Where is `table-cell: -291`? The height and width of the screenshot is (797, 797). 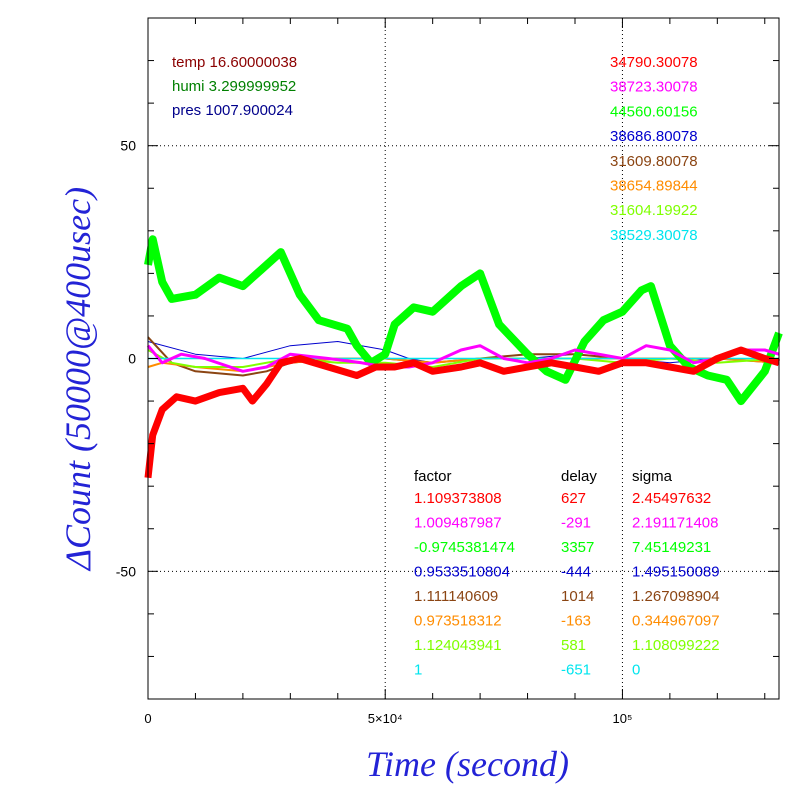
table-cell: -291 is located at coordinates (576, 523).